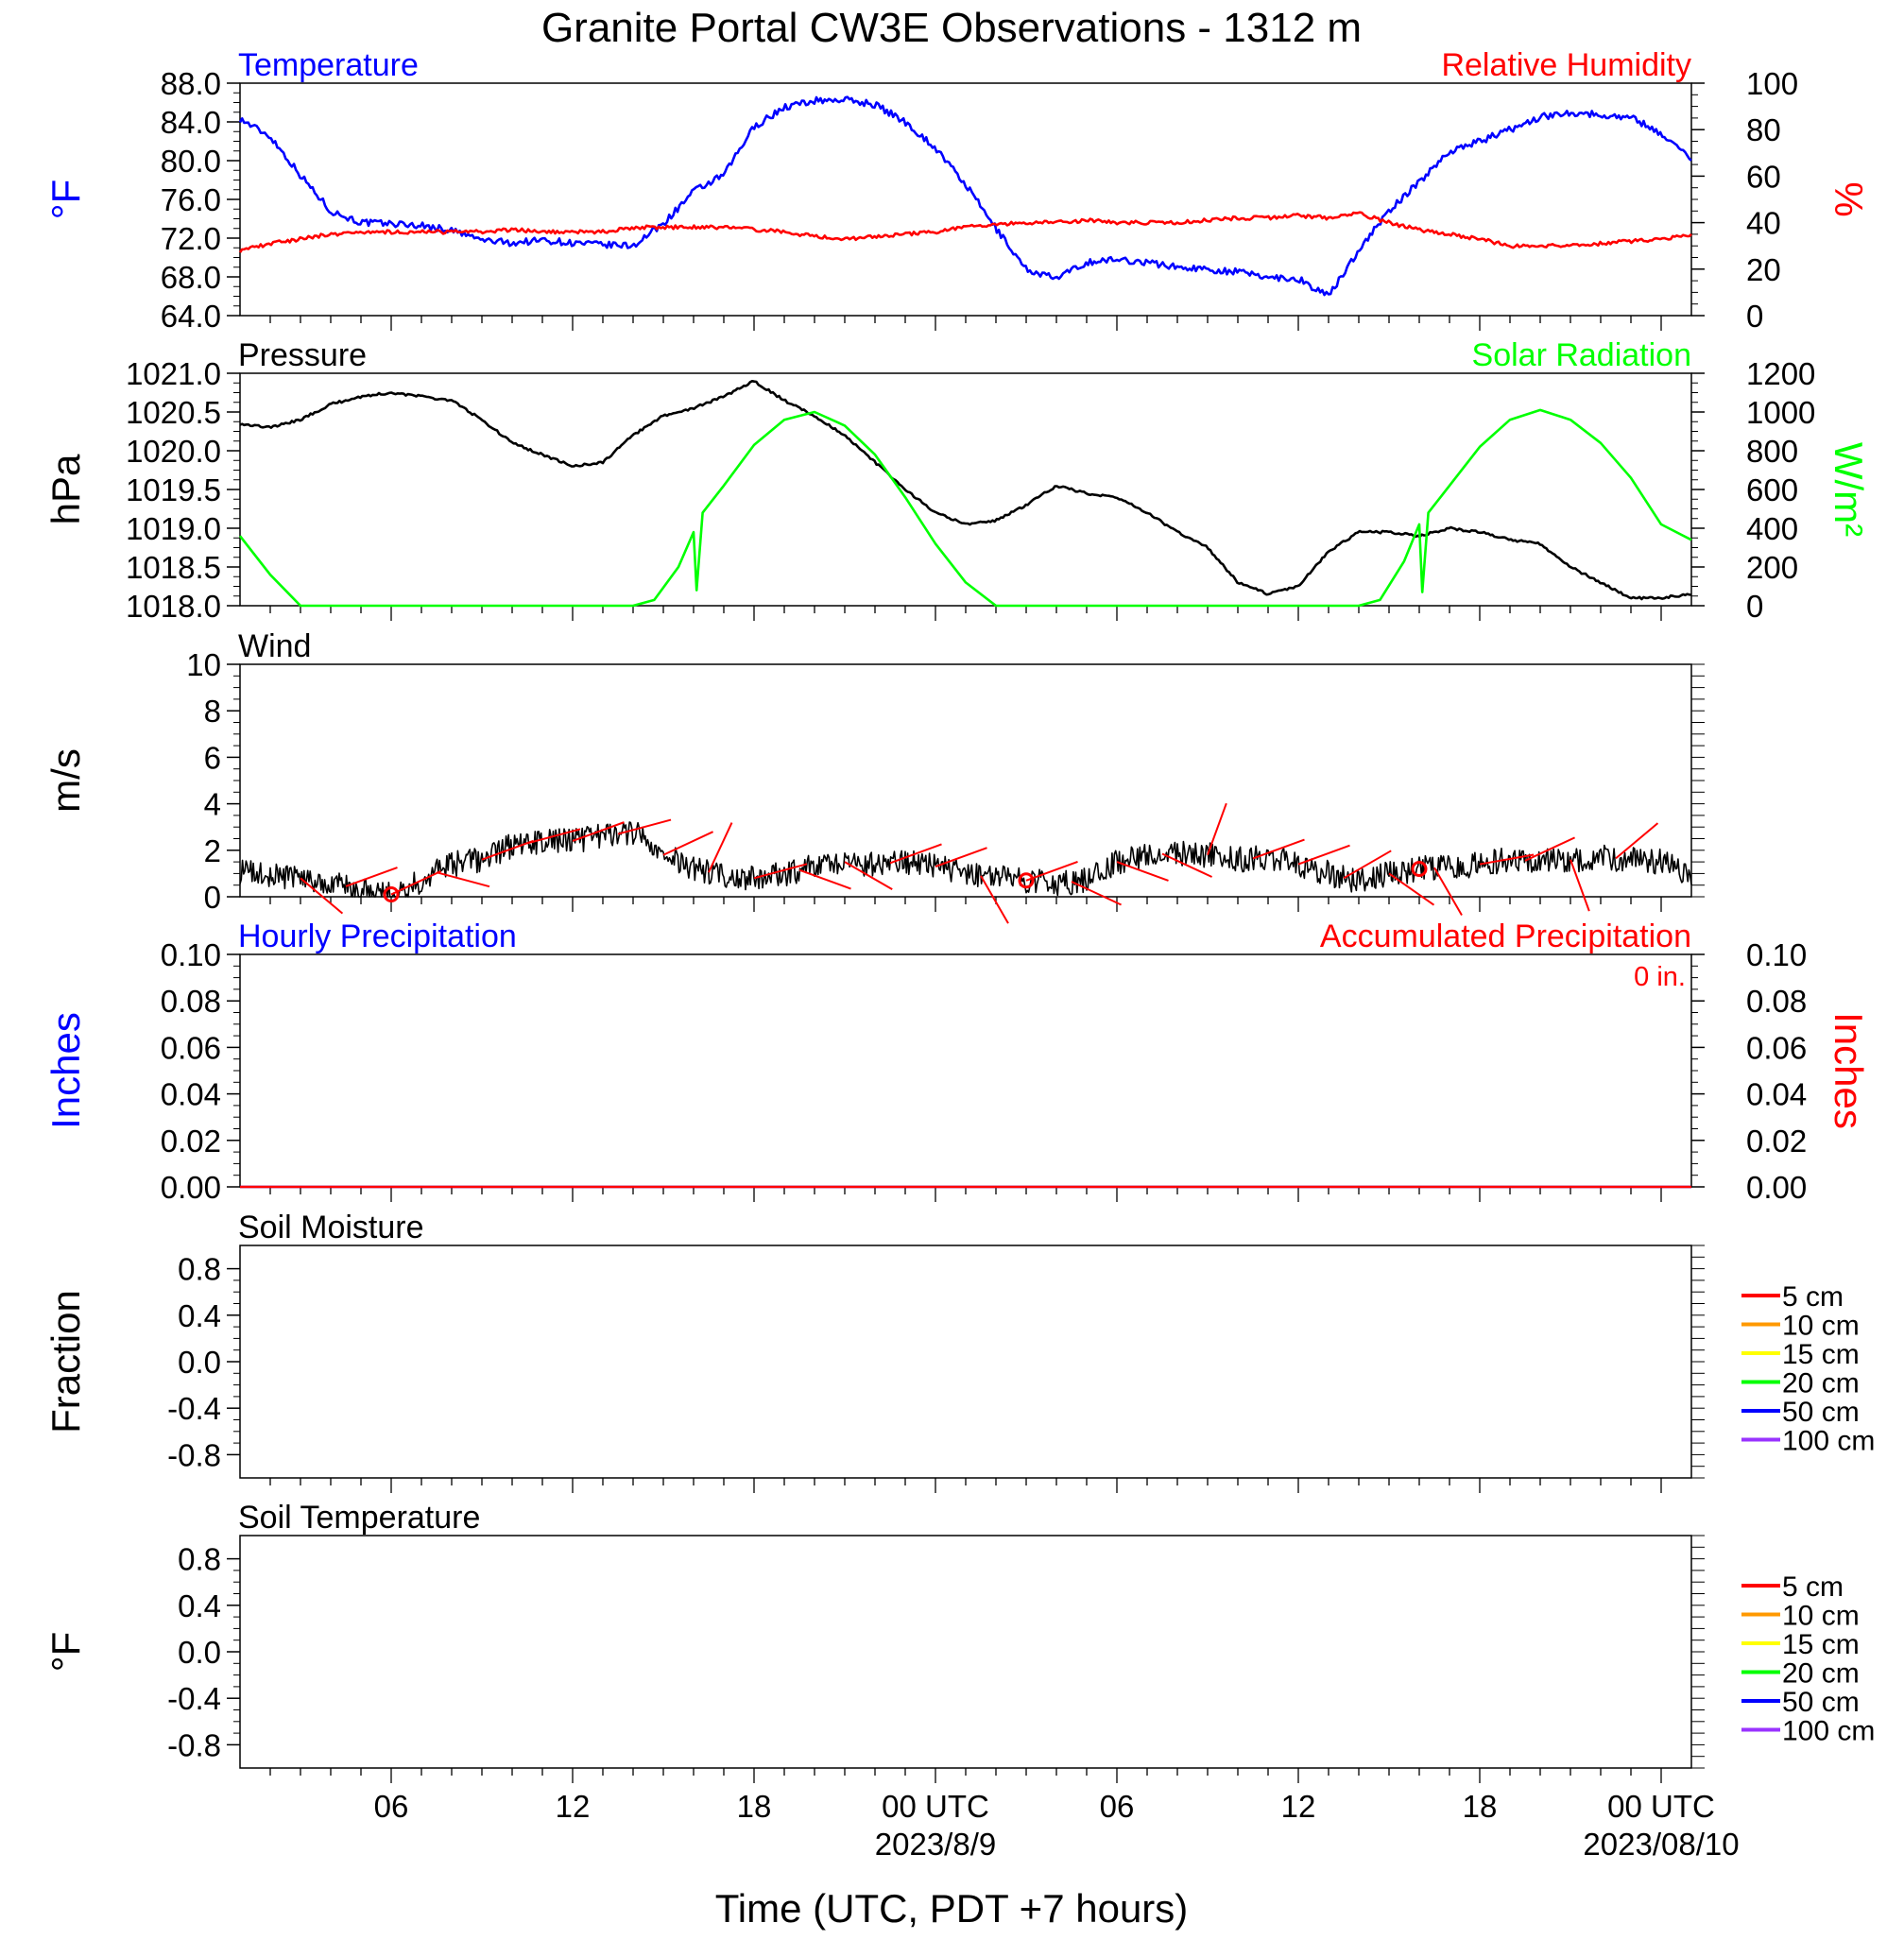 Image resolution: width=1904 pixels, height=1940 pixels. Describe the element at coordinates (65, 1070) in the screenshot. I see `y-axis-label-left: Inches` at that location.